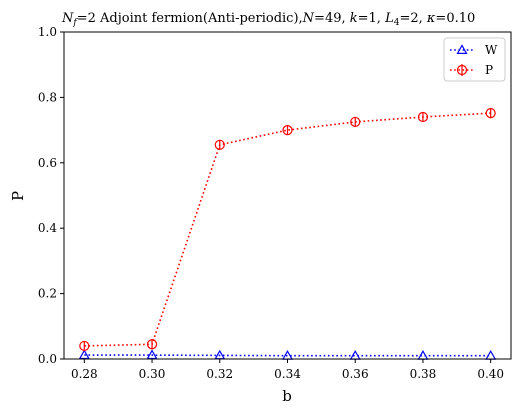  I want to click on legend-marker-p, so click(462, 70).